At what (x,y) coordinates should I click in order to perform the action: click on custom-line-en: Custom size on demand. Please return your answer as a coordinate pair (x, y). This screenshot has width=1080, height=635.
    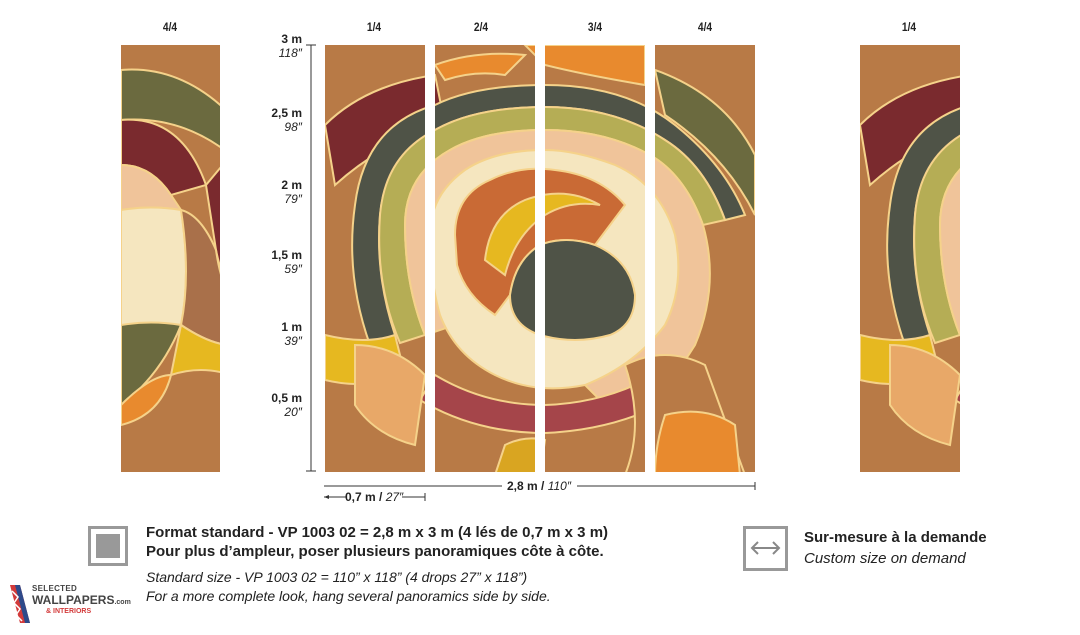
    Looking at the image, I should click on (885, 558).